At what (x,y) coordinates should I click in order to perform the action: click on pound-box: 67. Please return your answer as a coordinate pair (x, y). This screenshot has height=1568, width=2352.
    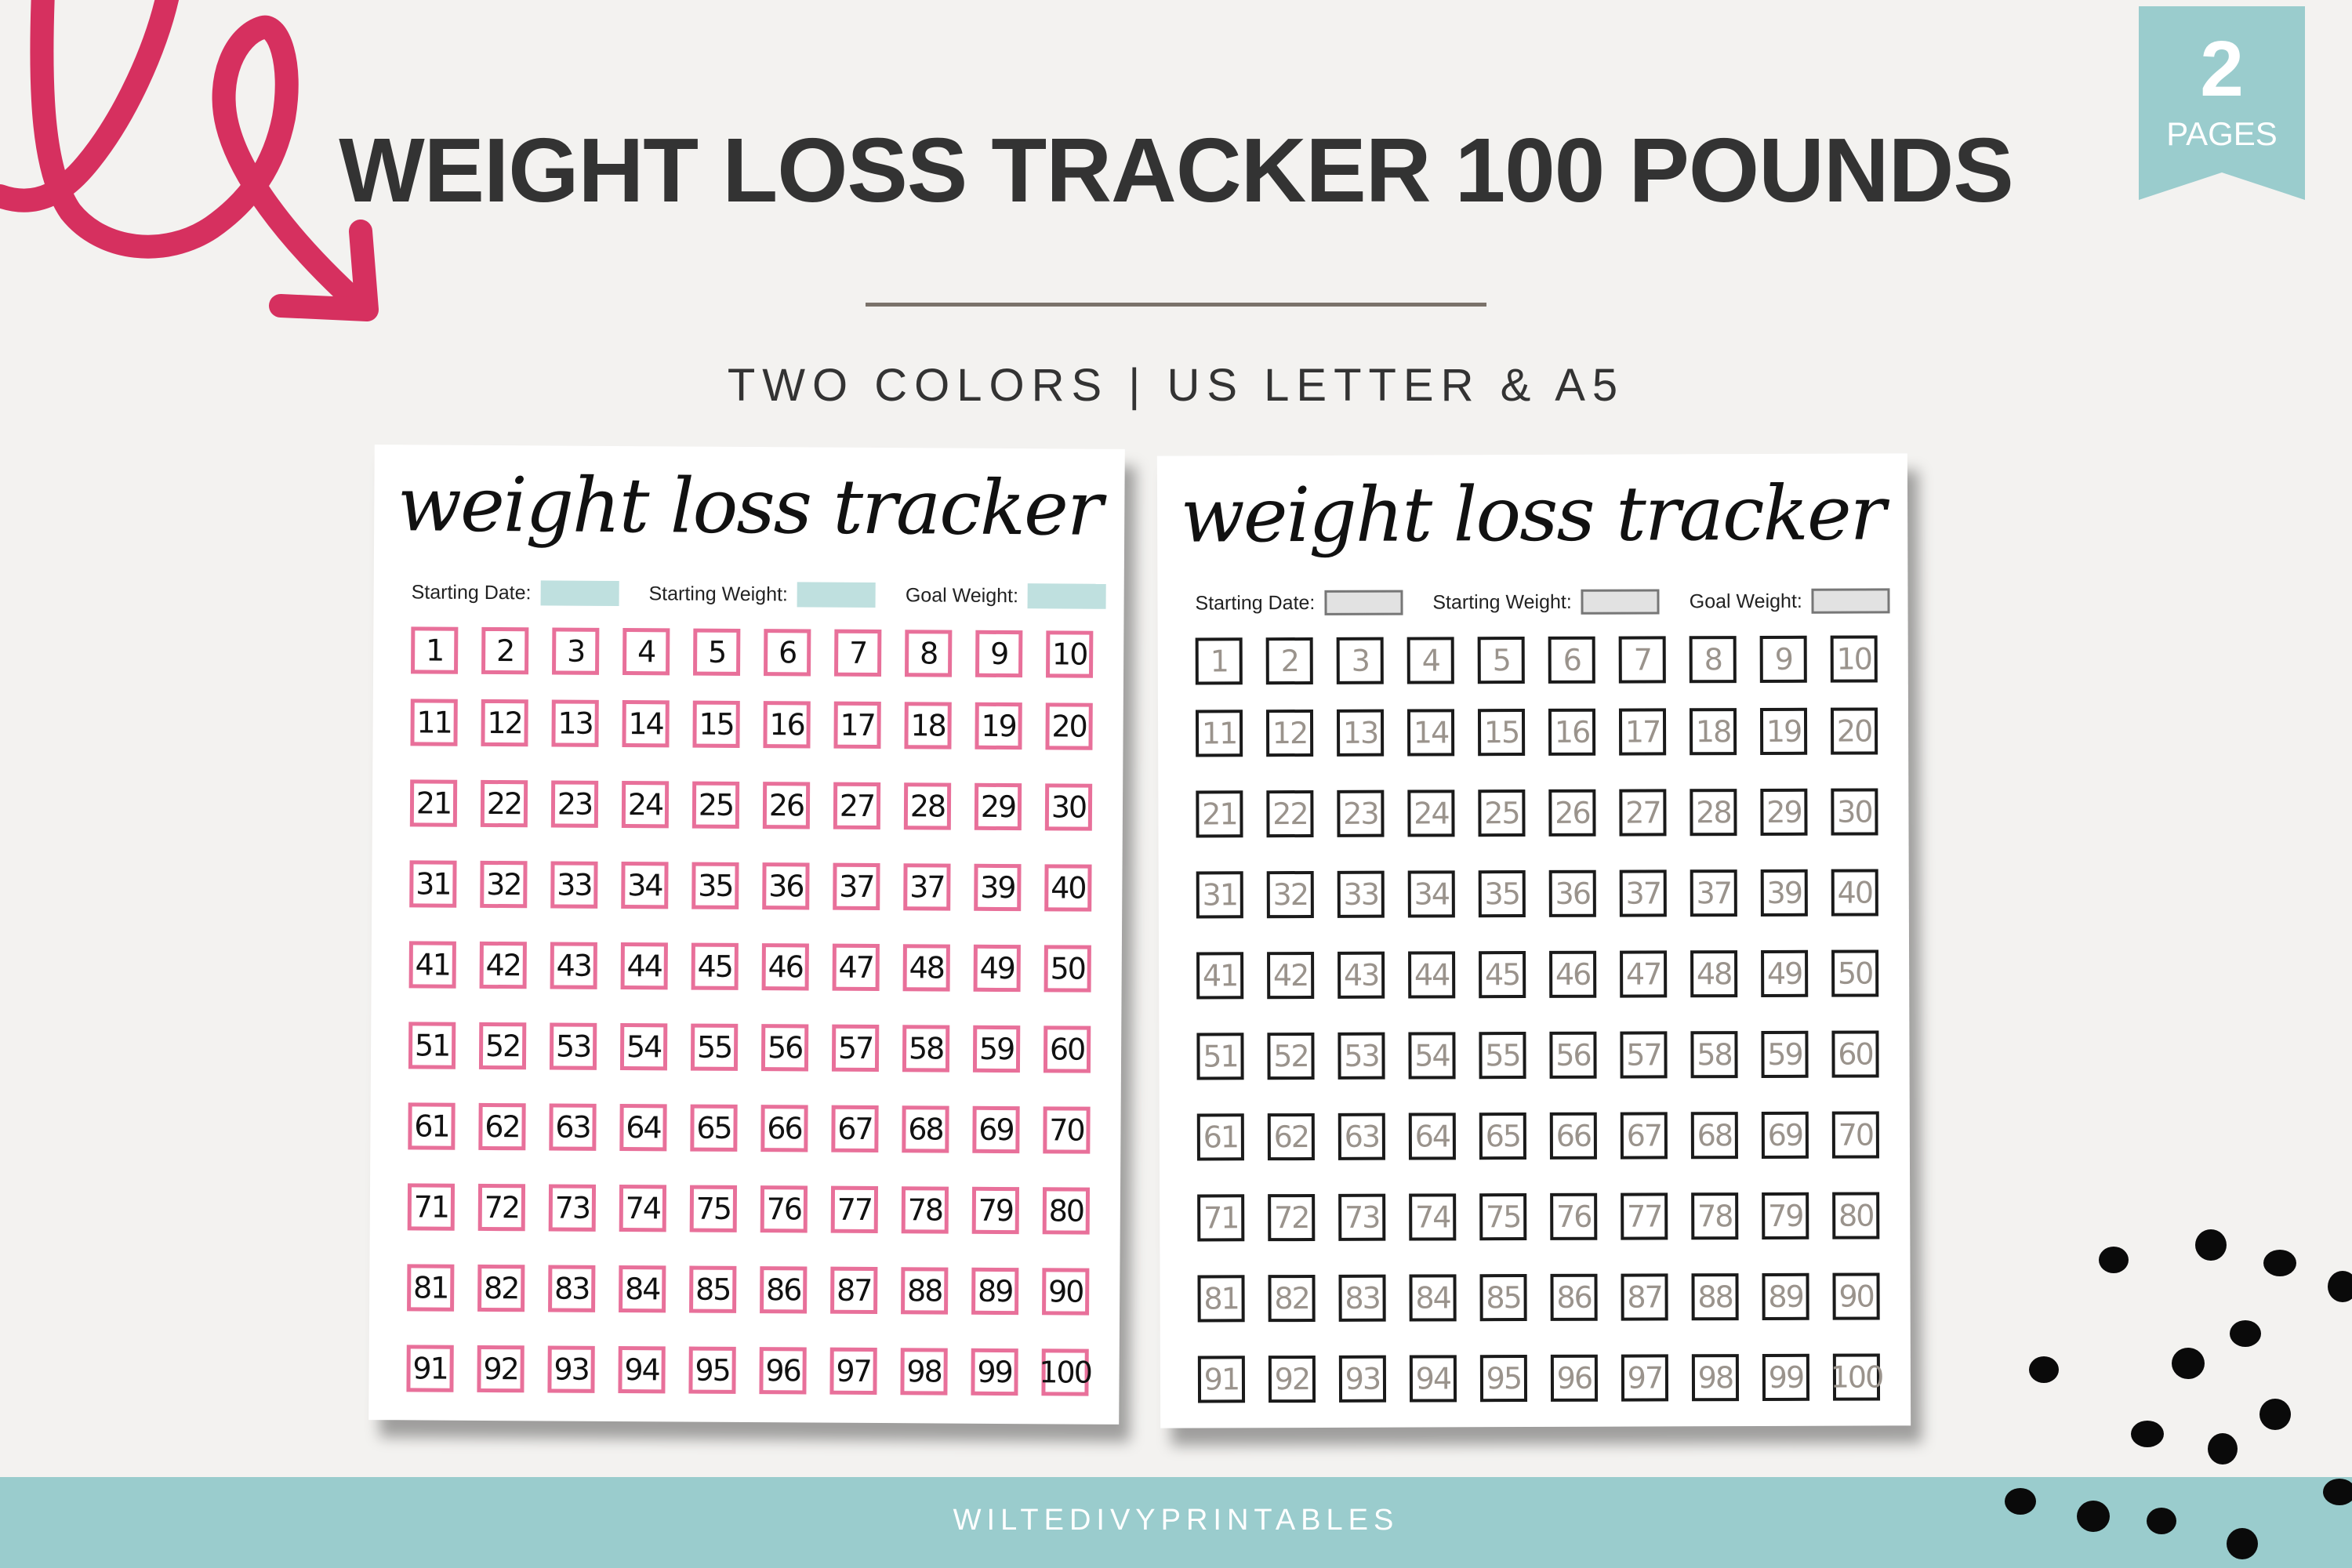
    Looking at the image, I should click on (1644, 1136).